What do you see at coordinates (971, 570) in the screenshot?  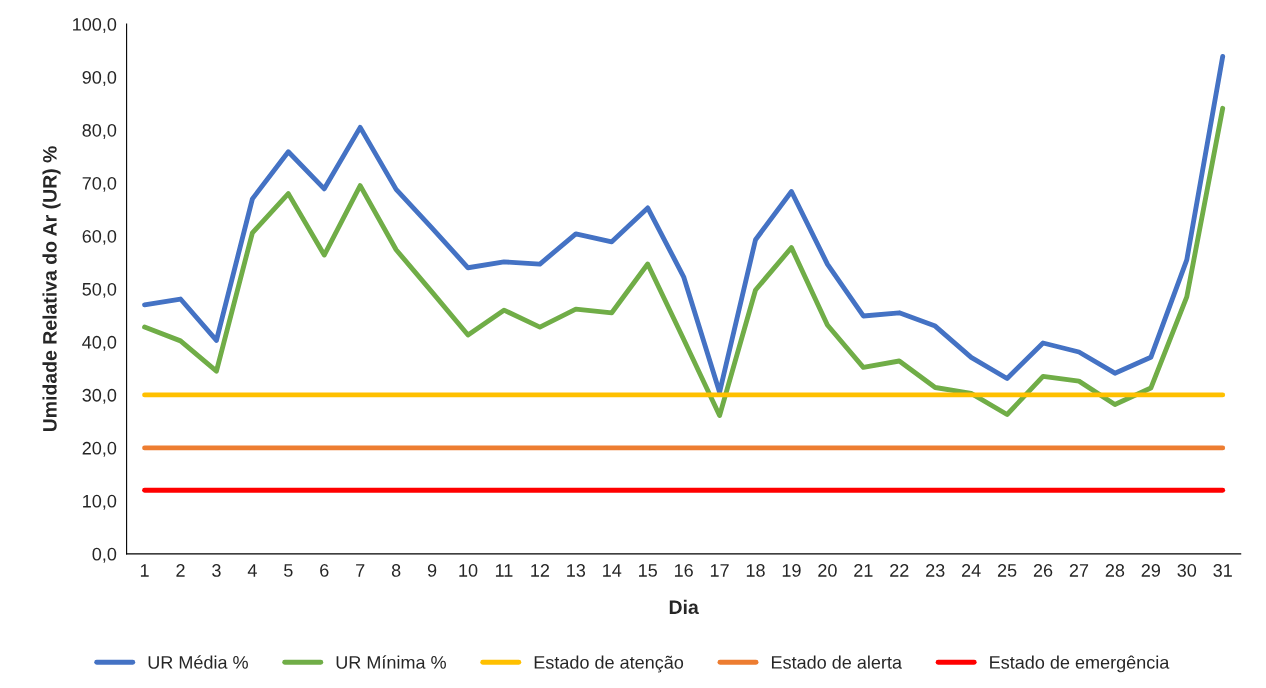 I see `x-tick-label: 24` at bounding box center [971, 570].